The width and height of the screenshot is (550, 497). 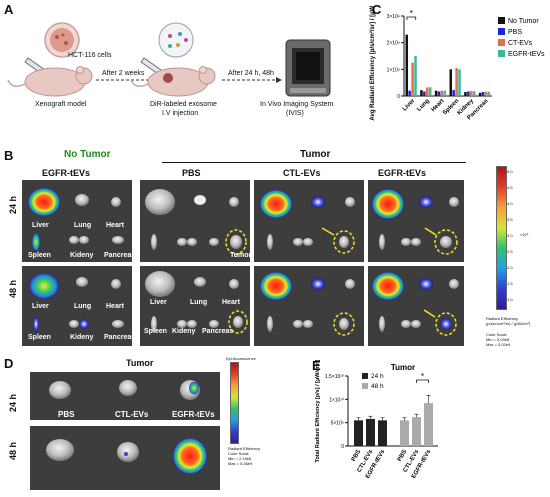 What do you see at coordinates (520, 43) in the screenshot?
I see `legend-label: CT-EVs` at bounding box center [520, 43].